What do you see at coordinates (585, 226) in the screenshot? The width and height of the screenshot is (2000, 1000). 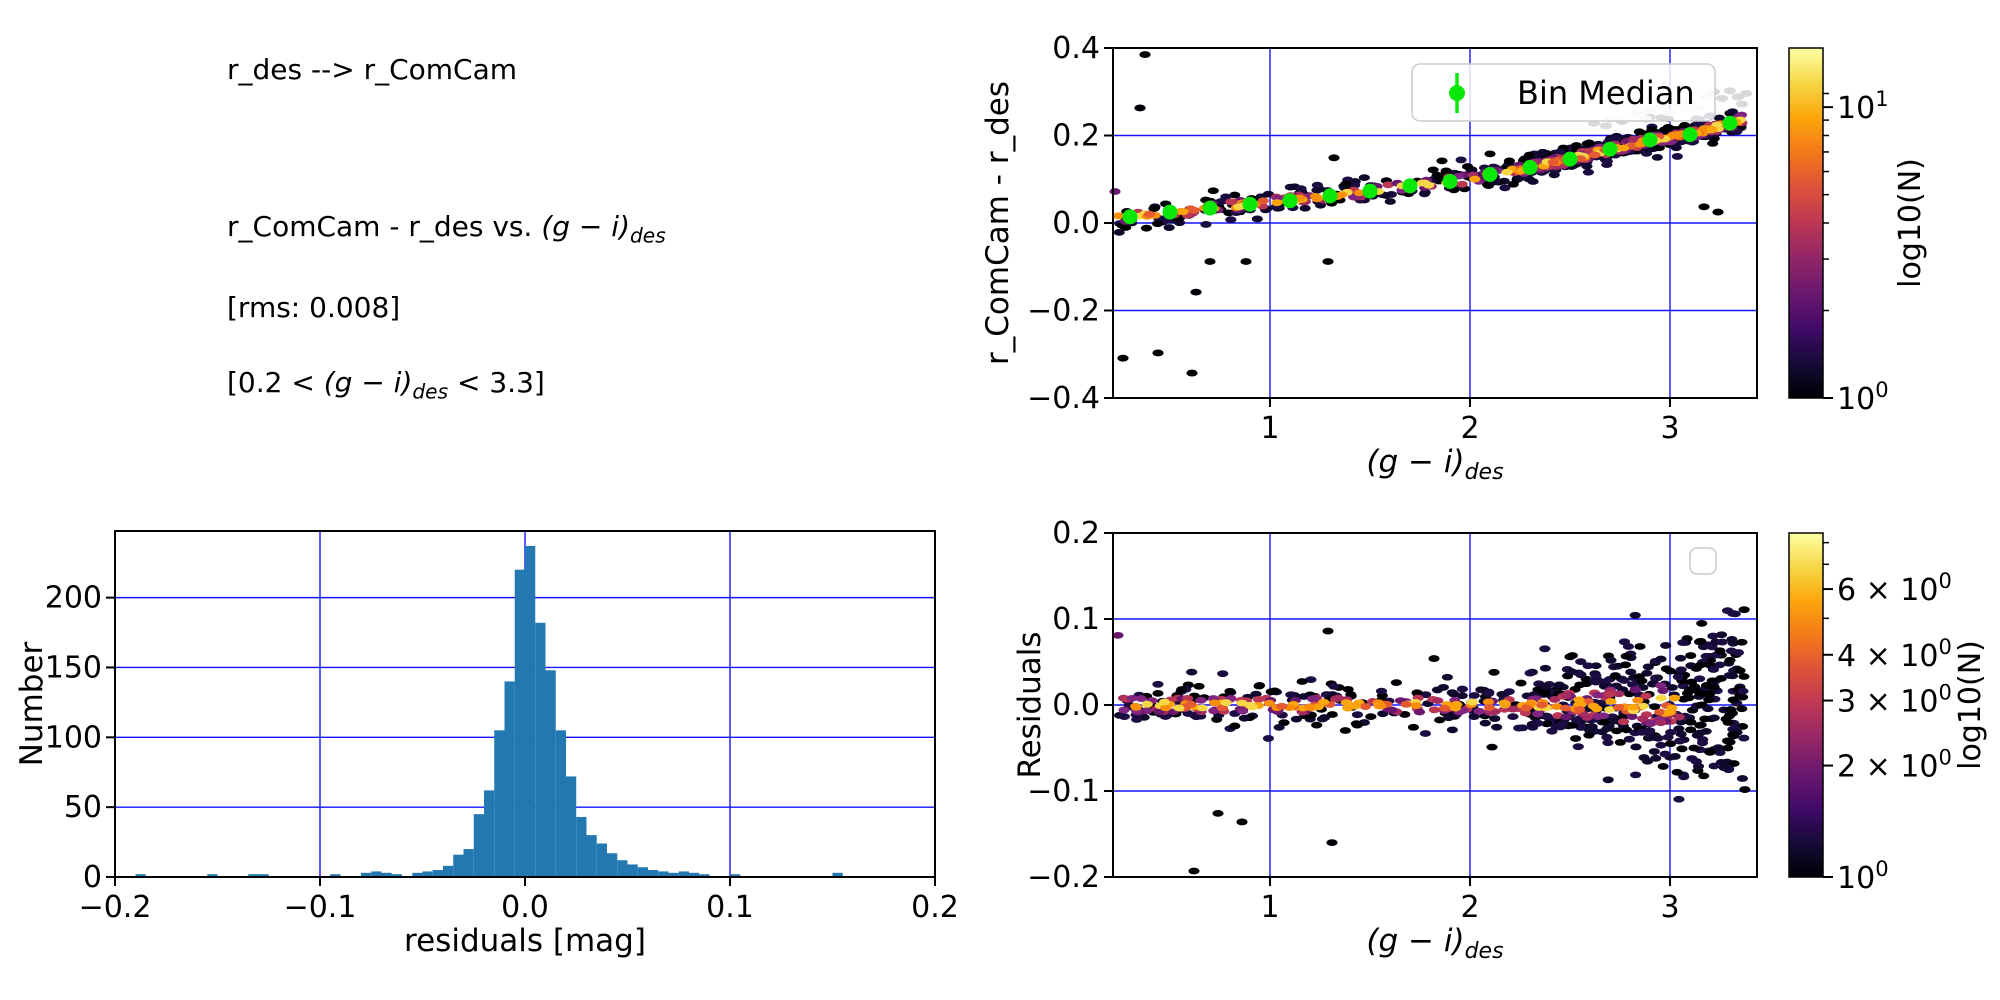 I see `gi-math-label: (g − i)` at bounding box center [585, 226].